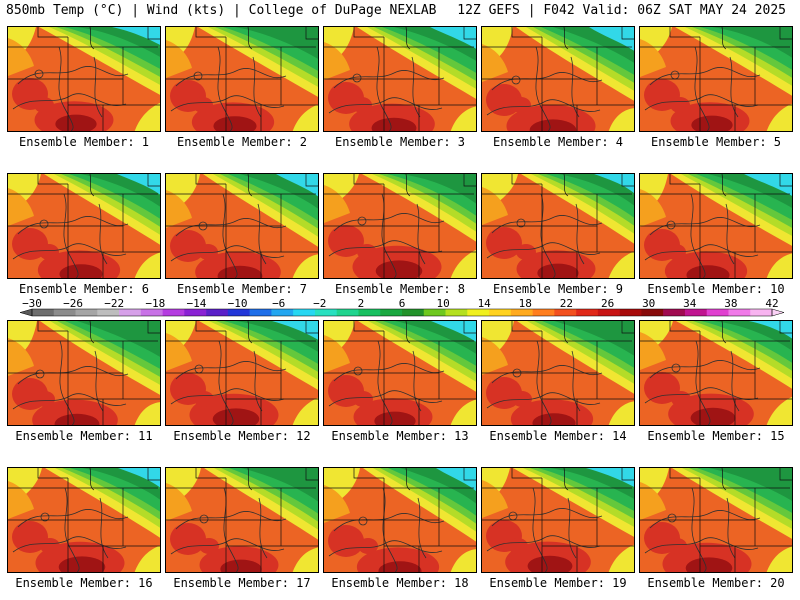 The width and height of the screenshot is (800, 600). Describe the element at coordinates (196, 303) in the screenshot. I see `colorbar-tick-label: −14` at that location.